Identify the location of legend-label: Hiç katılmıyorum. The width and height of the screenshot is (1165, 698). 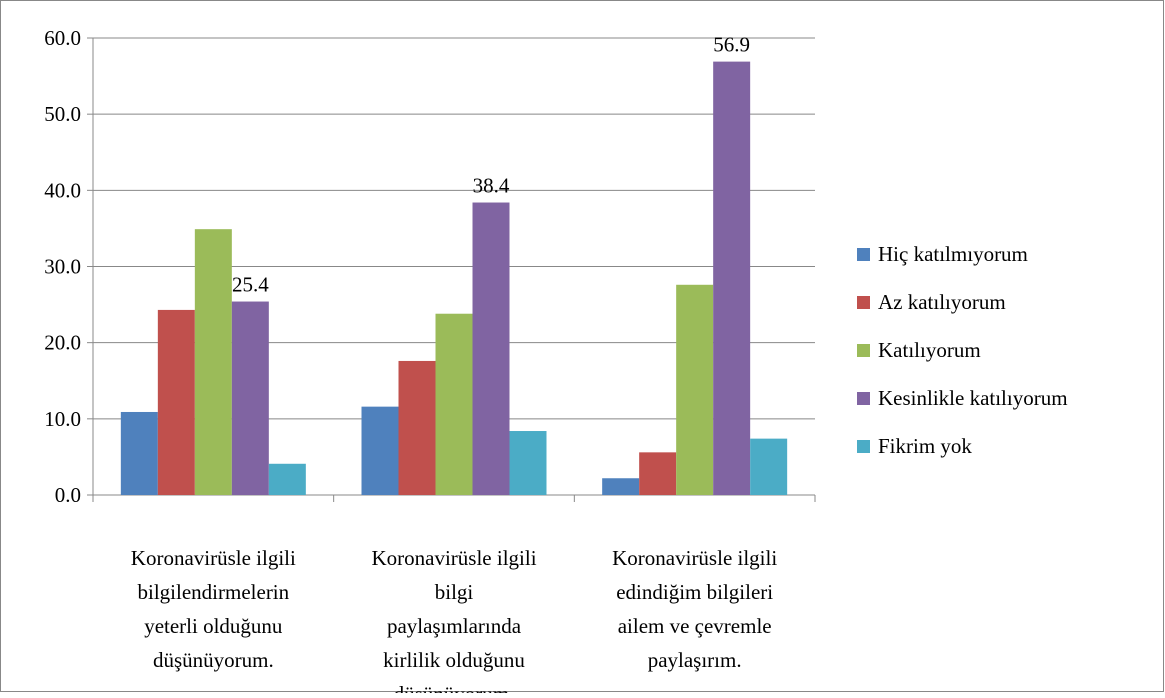
(953, 254).